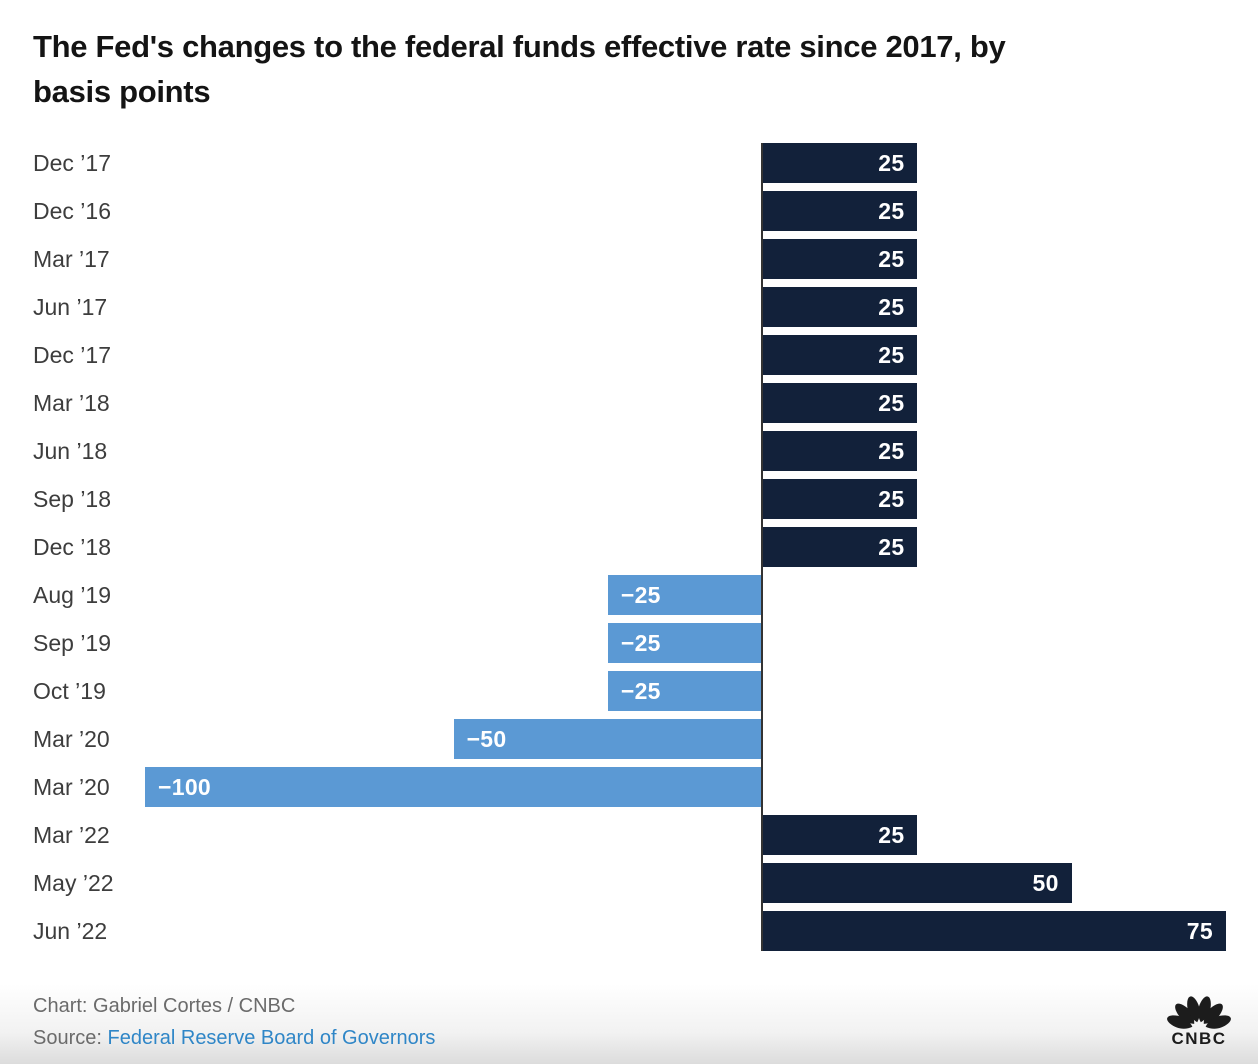  Describe the element at coordinates (1045, 882) in the screenshot. I see `bar-value-label: 50` at that location.